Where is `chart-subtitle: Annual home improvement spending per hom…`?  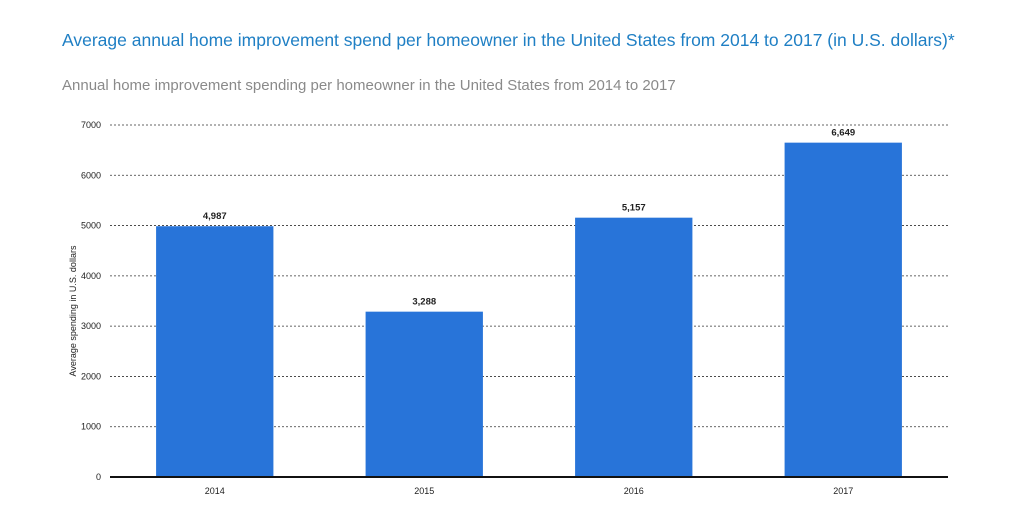 chart-subtitle: Annual home improvement spending per hom… is located at coordinates (369, 85).